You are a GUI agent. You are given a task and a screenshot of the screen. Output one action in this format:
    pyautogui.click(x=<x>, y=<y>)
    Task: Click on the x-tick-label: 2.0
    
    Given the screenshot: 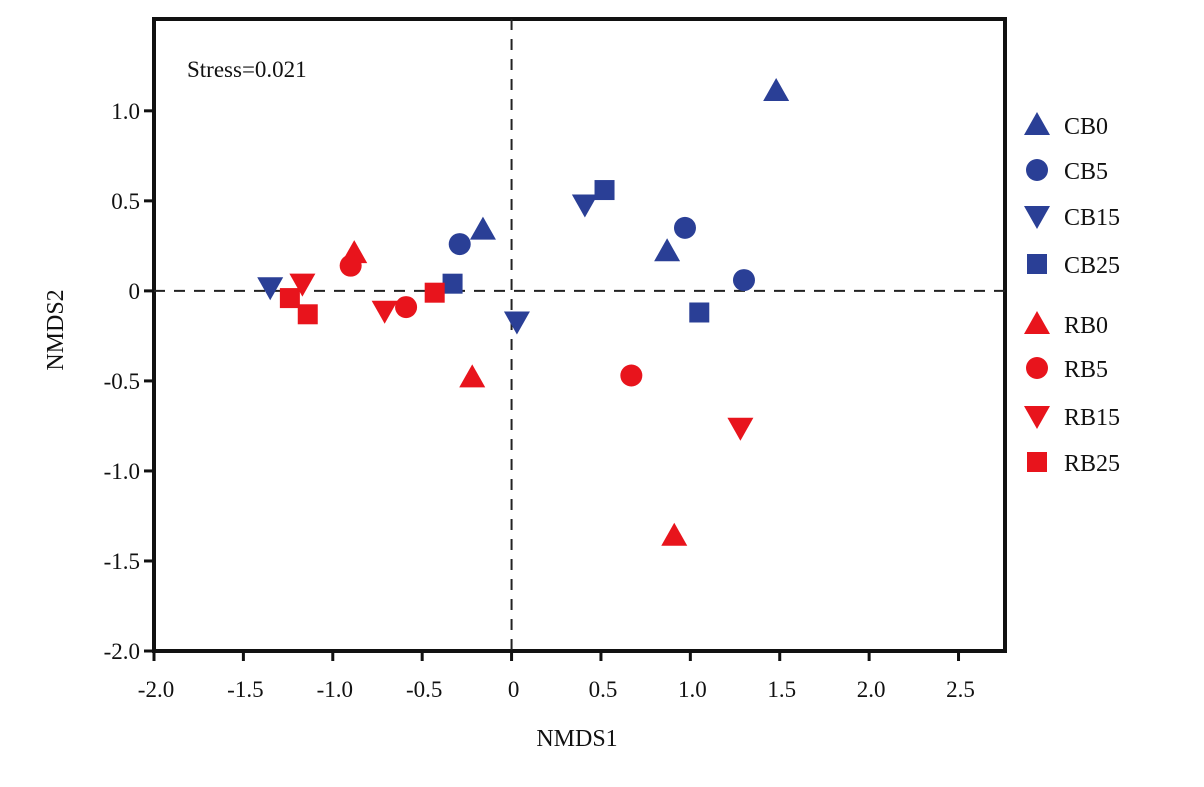 What is the action you would take?
    pyautogui.click(x=871, y=689)
    